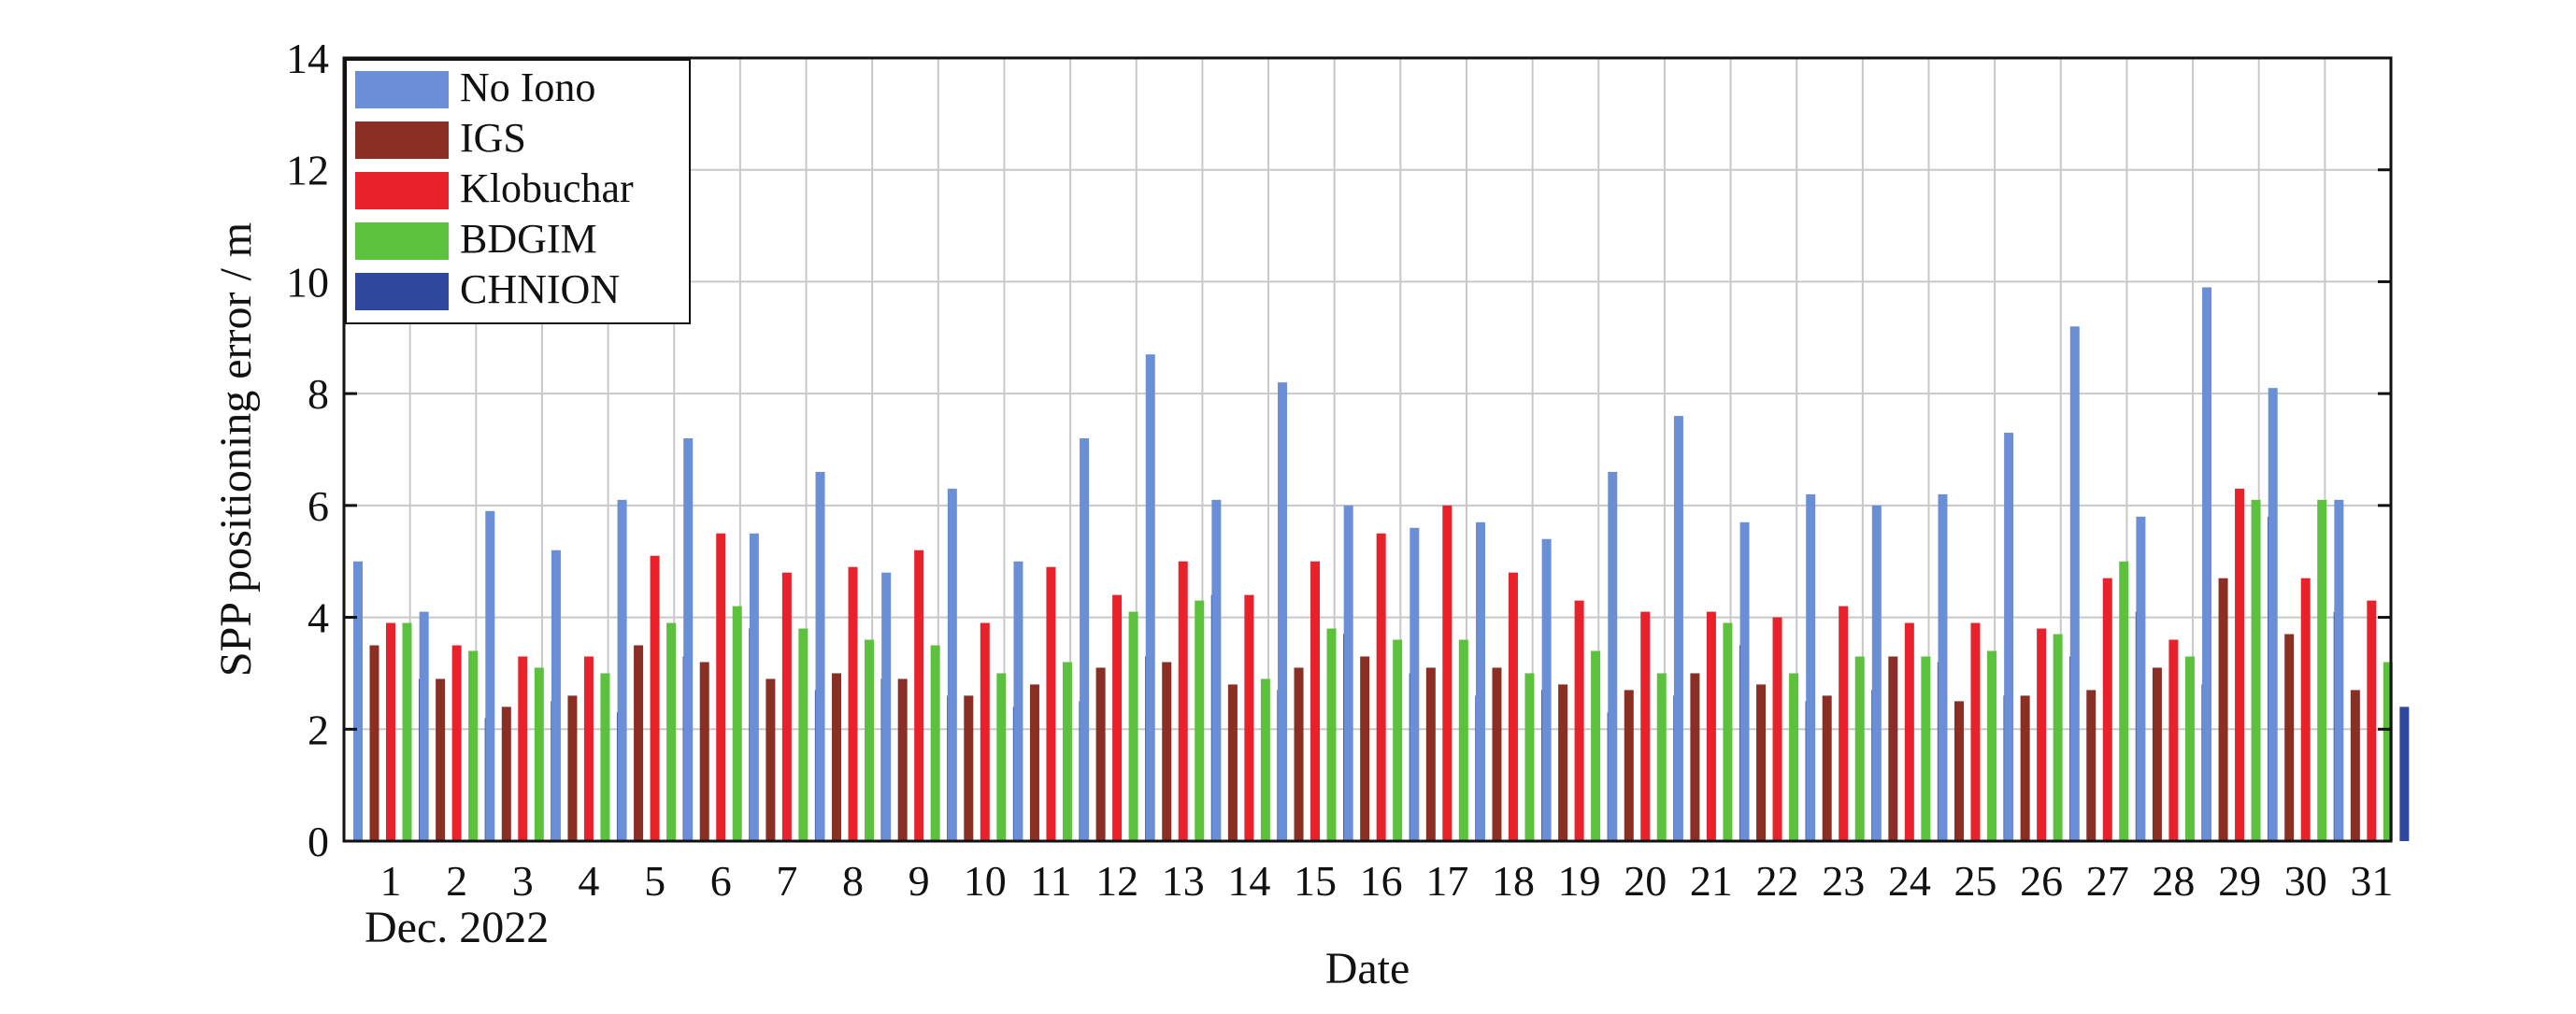 The height and width of the screenshot is (1014, 2576). What do you see at coordinates (318, 729) in the screenshot?
I see `y-tick-label: 2` at bounding box center [318, 729].